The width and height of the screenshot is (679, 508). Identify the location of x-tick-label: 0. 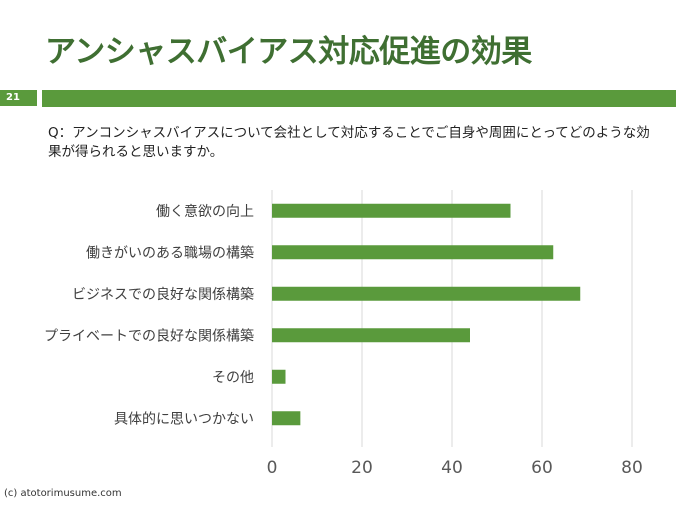
(272, 468).